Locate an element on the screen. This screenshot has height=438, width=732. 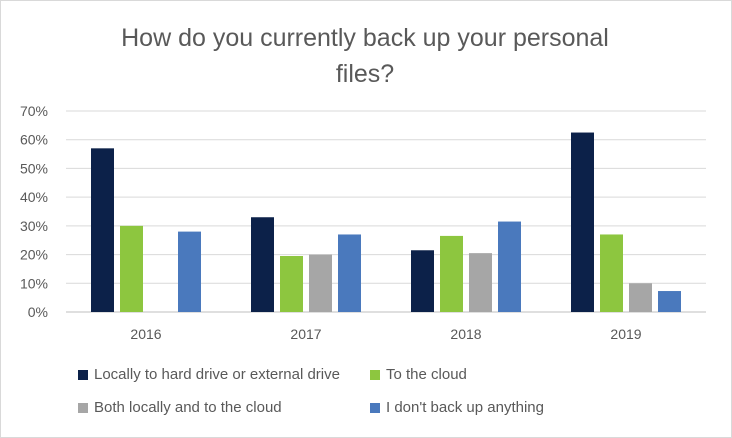
y-tick-label: 30% is located at coordinates (34, 226).